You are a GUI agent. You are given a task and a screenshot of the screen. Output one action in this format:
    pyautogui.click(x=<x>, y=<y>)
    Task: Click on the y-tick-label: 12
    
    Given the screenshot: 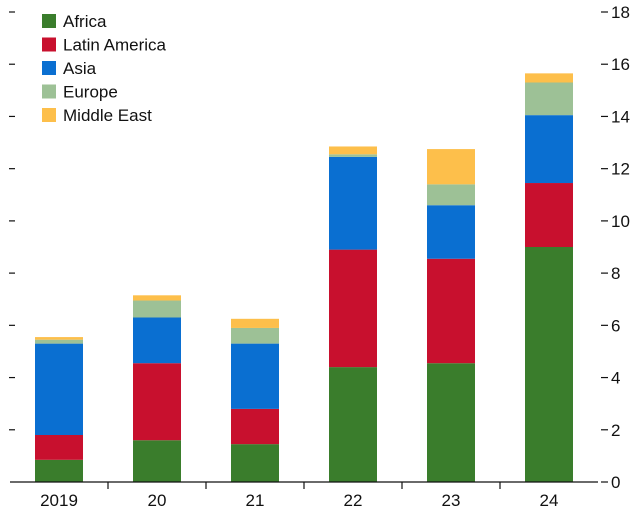 What is the action you would take?
    pyautogui.click(x=620, y=169)
    